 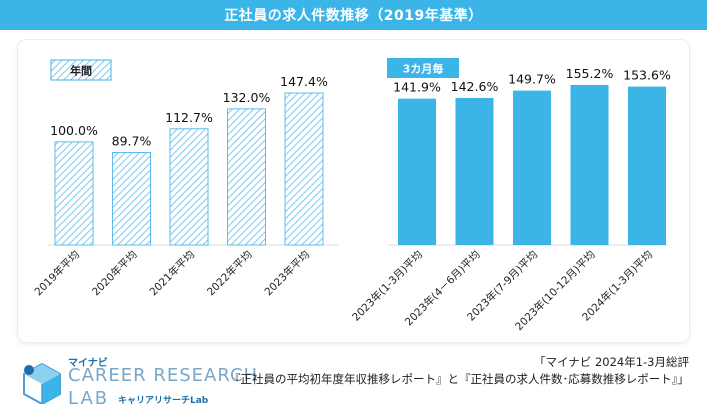 I want to click on brand-logo: マイナビ CAREER RESEARCH LAB キャリアリサーチLab, so click(x=140, y=382).